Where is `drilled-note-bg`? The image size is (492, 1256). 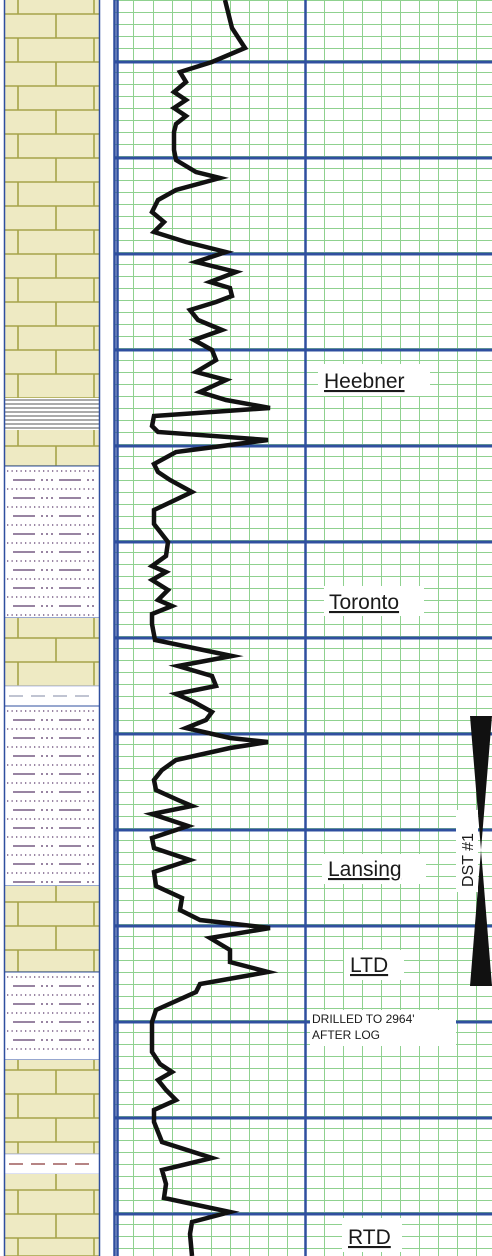 drilled-note-bg is located at coordinates (383, 1028).